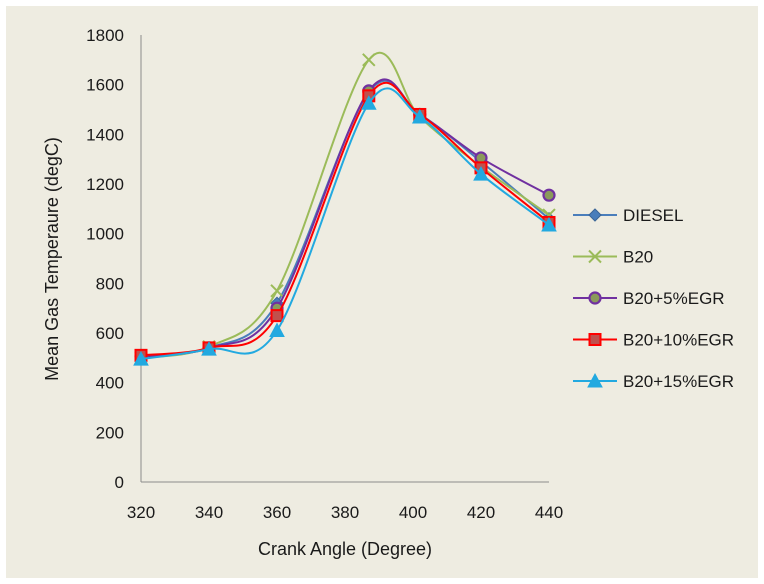  Describe the element at coordinates (110, 432) in the screenshot. I see `y-tick-label: 200` at that location.